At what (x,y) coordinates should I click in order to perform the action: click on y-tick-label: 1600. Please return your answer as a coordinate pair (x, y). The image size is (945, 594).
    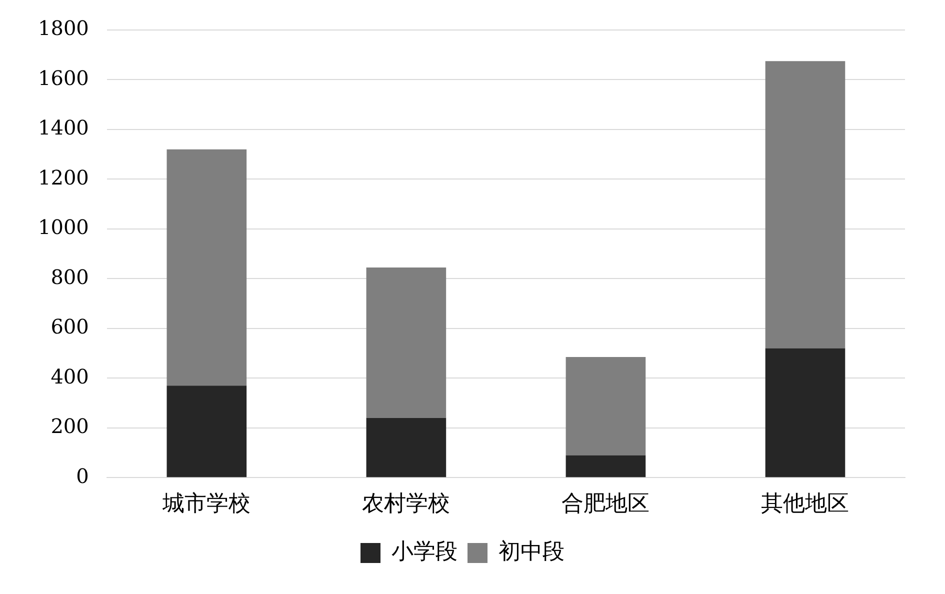
    Looking at the image, I should click on (63, 78).